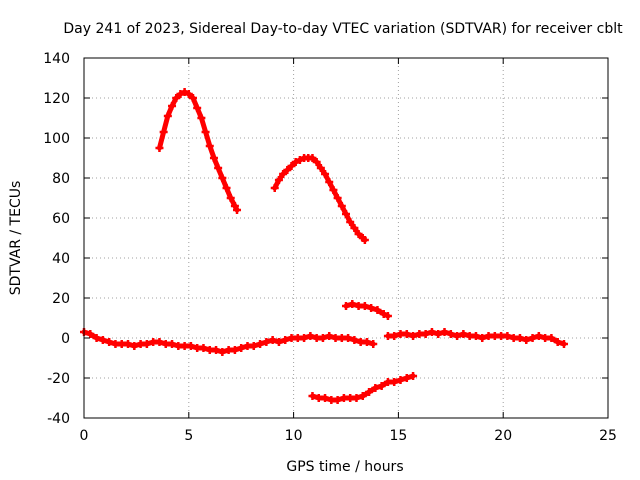  What do you see at coordinates (56, 139) in the screenshot?
I see `y-tick-label: 100` at bounding box center [56, 139].